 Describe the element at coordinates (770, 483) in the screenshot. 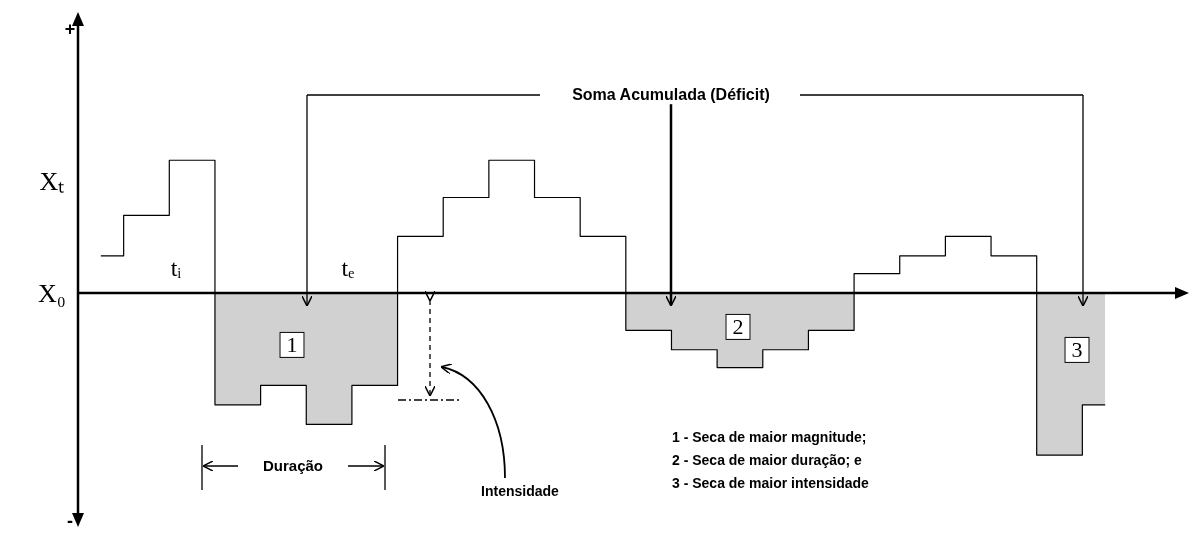

I see `text: 3 - Seca de maior intensidade` at that location.